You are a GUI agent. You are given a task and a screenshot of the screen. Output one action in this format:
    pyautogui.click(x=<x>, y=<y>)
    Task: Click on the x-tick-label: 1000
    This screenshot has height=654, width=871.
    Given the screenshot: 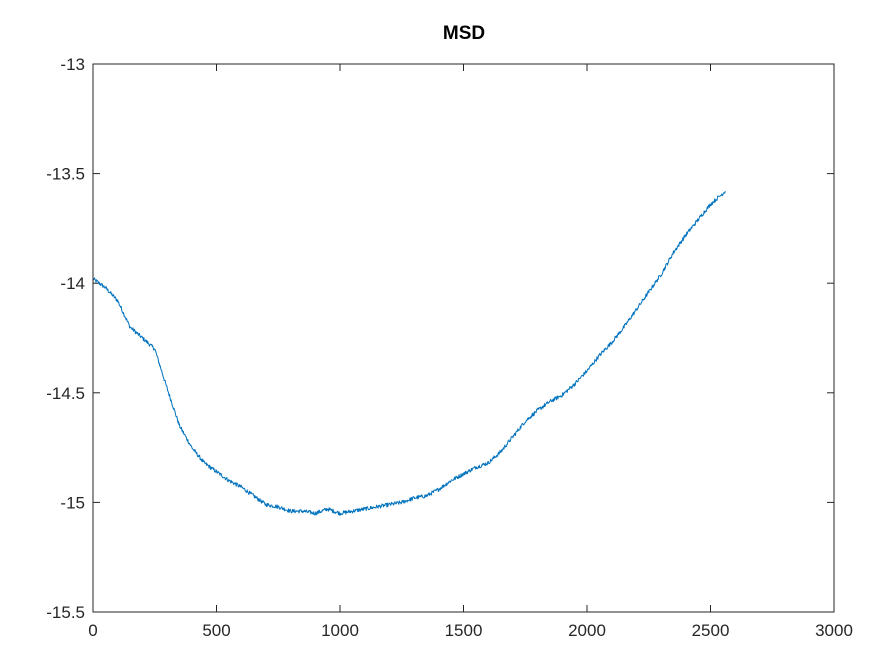 What is the action you would take?
    pyautogui.click(x=340, y=630)
    